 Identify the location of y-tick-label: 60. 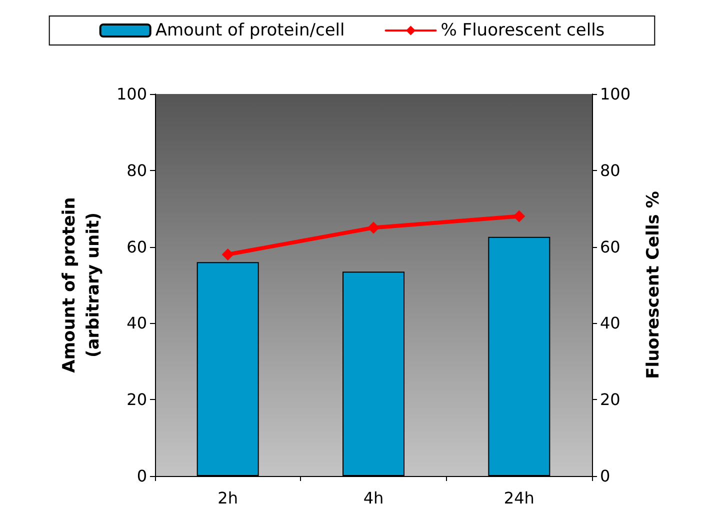
(136, 246).